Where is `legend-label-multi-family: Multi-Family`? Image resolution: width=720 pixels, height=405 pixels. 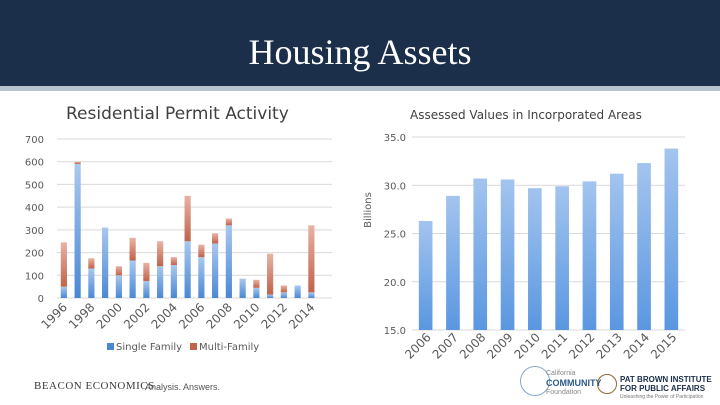
legend-label-multi-family: Multi-Family is located at coordinates (229, 347).